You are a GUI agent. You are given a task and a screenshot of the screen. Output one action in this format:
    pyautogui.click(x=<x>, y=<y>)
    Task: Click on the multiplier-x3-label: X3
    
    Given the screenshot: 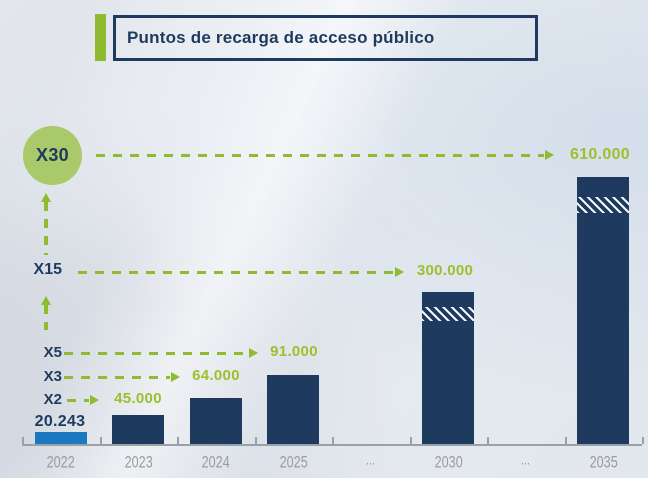 What is the action you would take?
    pyautogui.click(x=52, y=376)
    